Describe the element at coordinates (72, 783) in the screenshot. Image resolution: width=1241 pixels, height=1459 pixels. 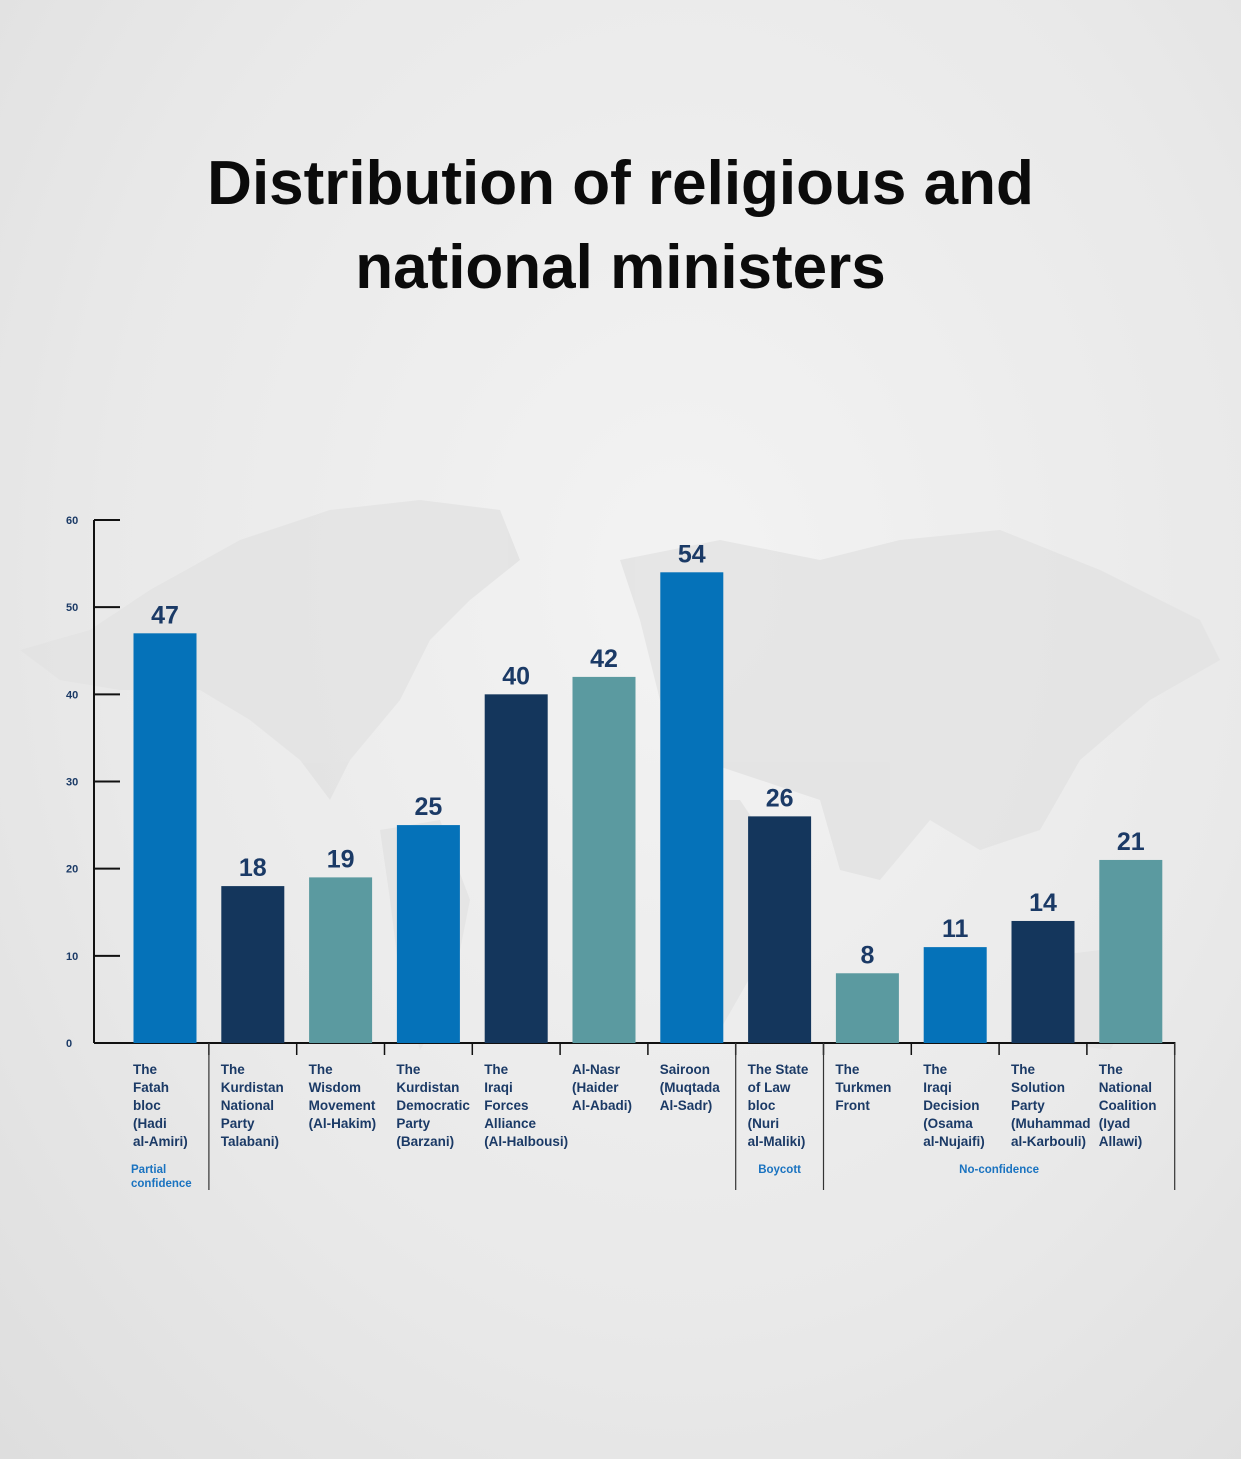
I see `y-tick-label: 30` at that location.